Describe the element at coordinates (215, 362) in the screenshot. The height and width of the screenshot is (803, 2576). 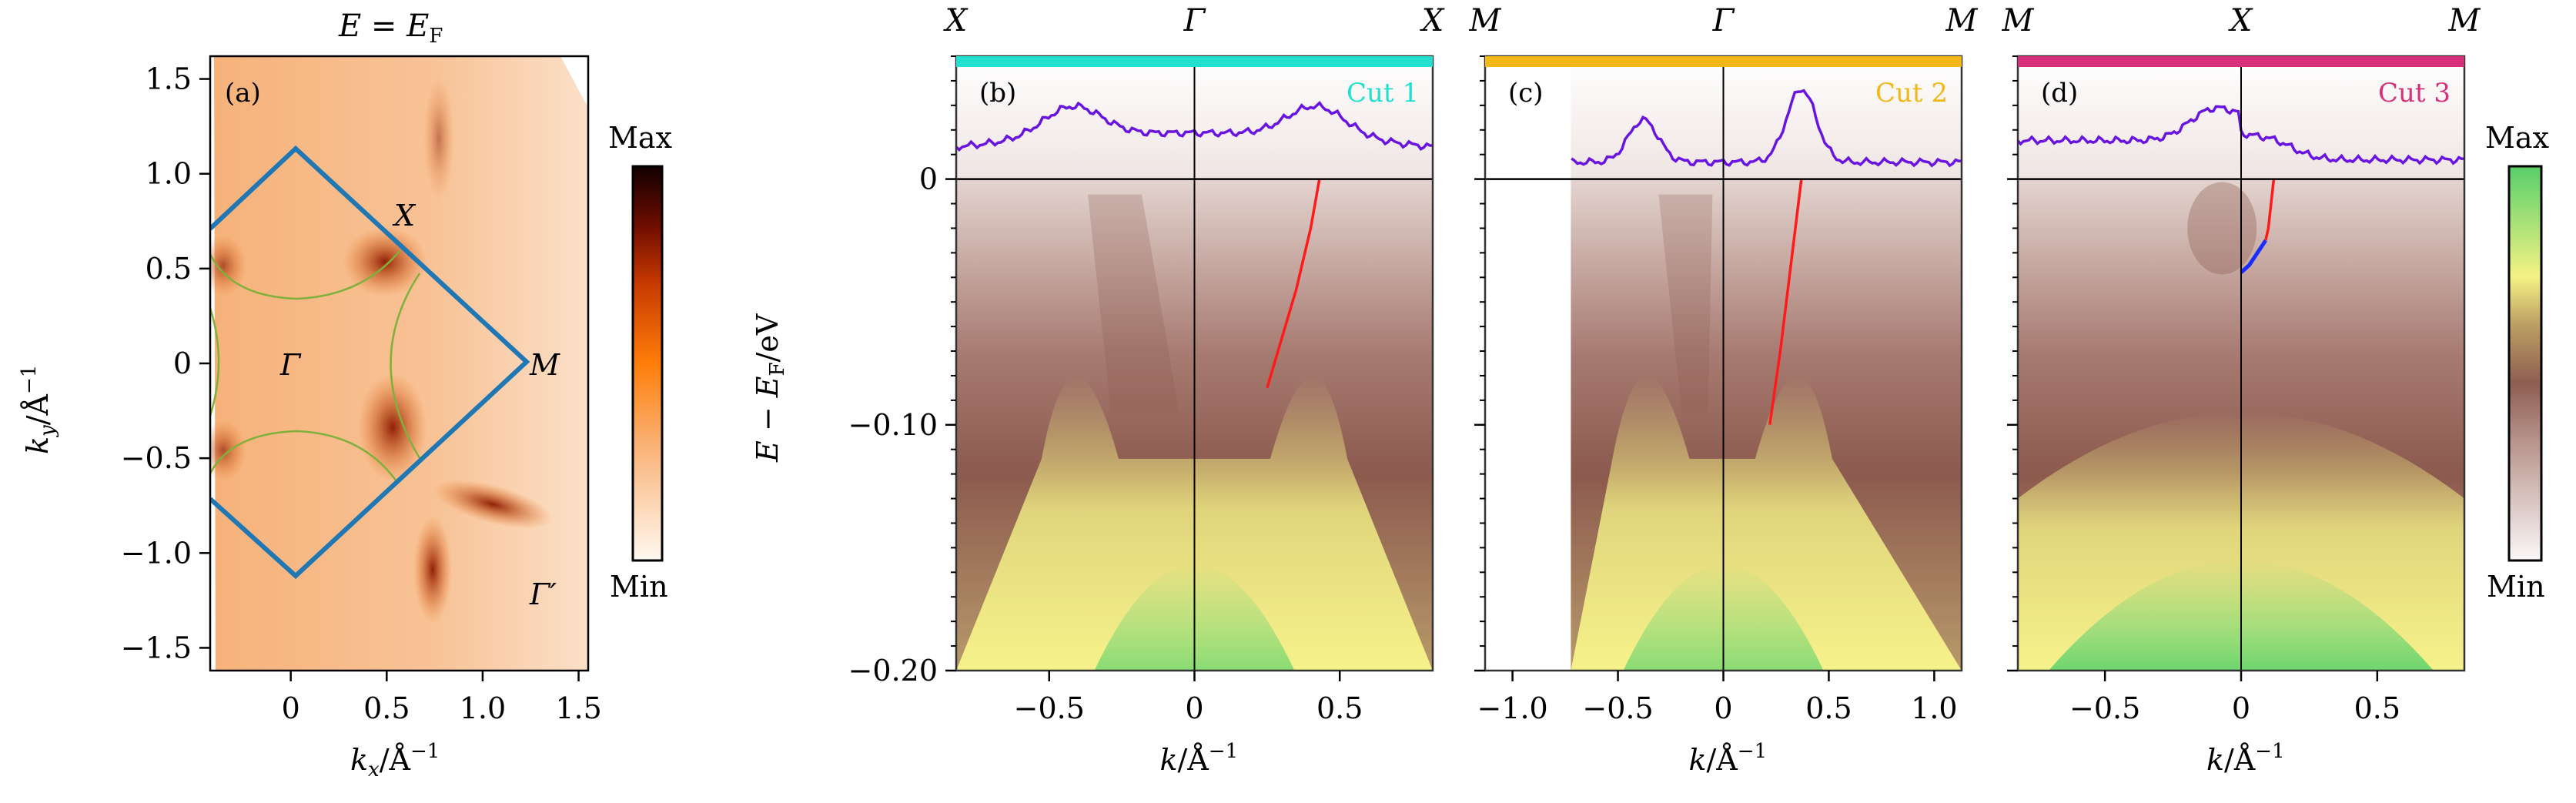
I see `fermi-contour-left` at that location.